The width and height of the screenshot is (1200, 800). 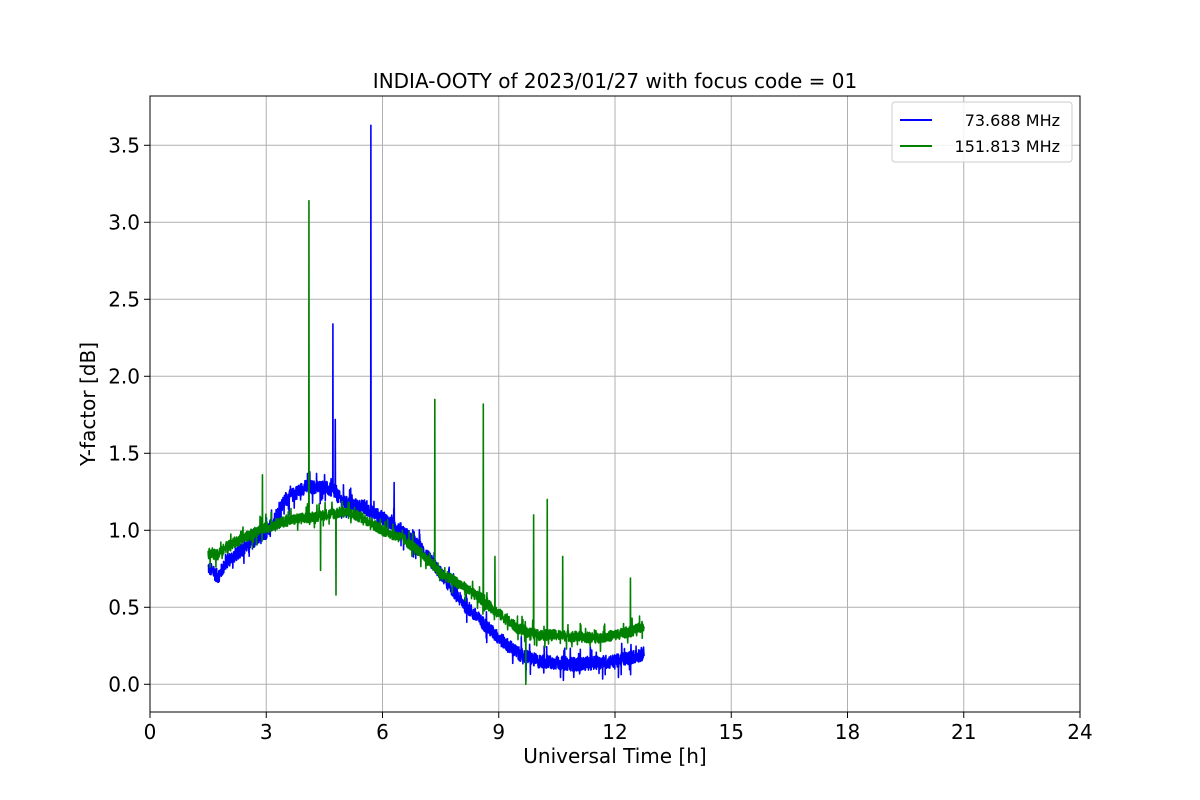 I want to click on y-axis-label: Y-factor [dB], so click(x=88, y=404).